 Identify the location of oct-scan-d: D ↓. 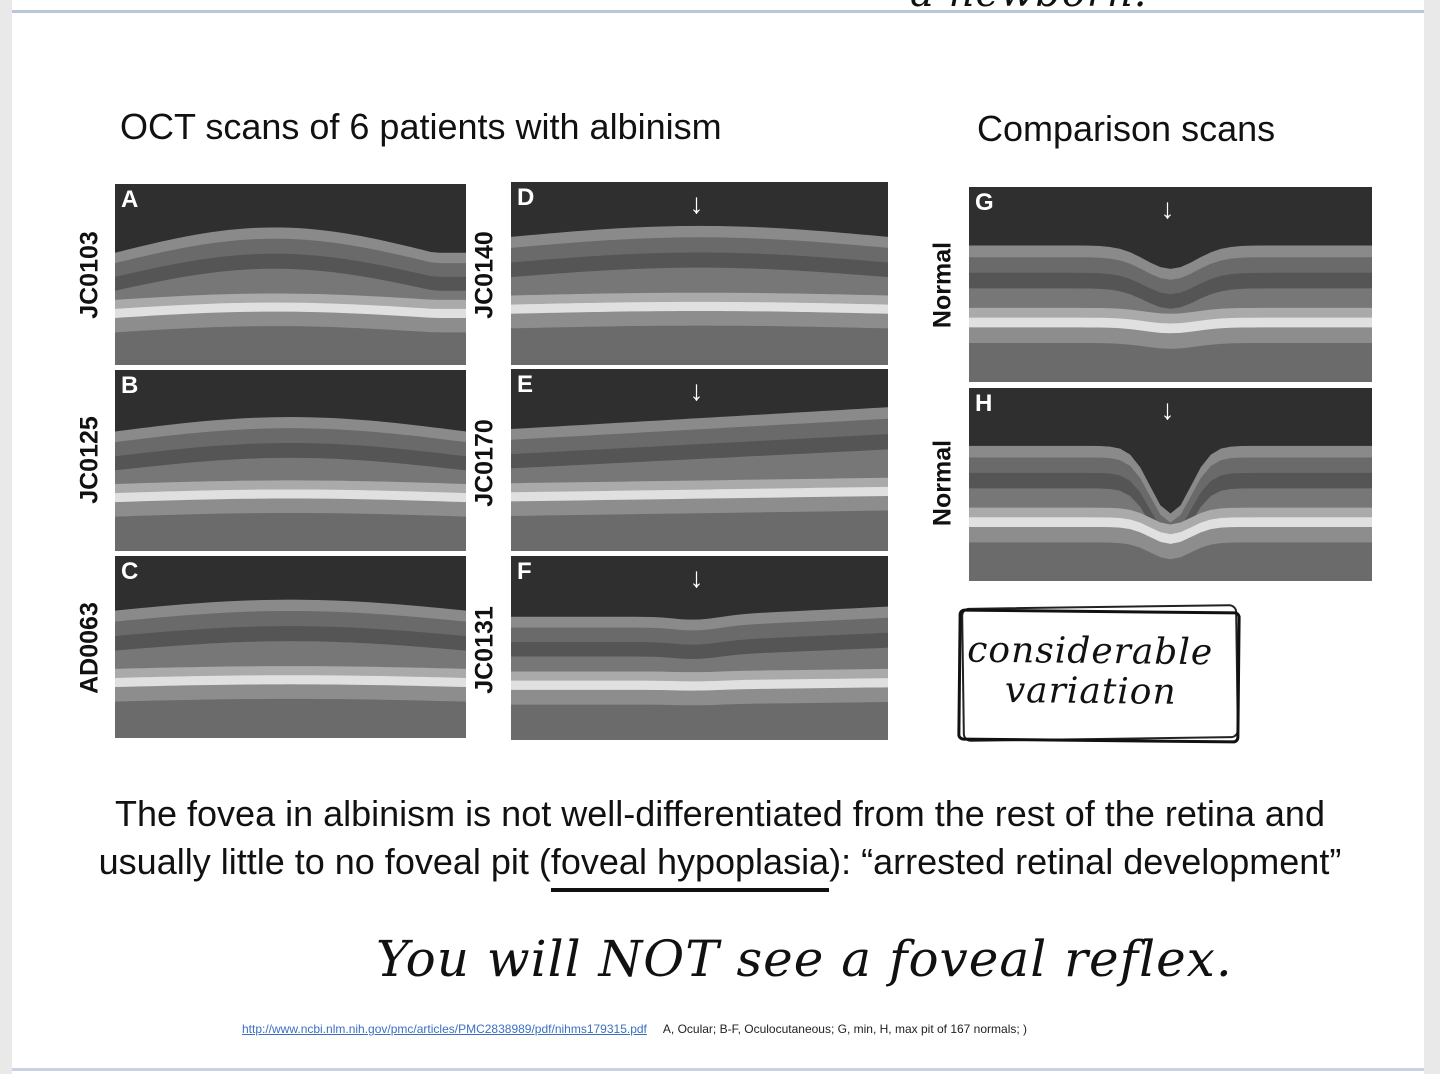
(699, 273).